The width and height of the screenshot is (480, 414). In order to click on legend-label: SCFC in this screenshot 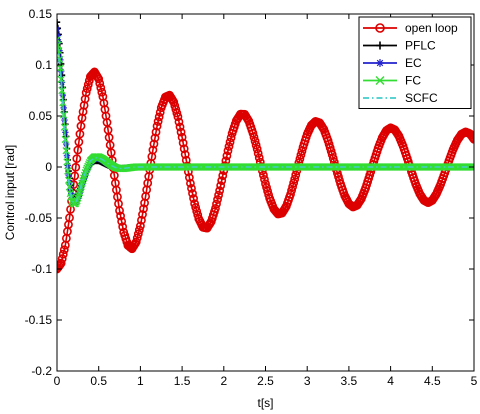, I will do `click(421, 98)`.